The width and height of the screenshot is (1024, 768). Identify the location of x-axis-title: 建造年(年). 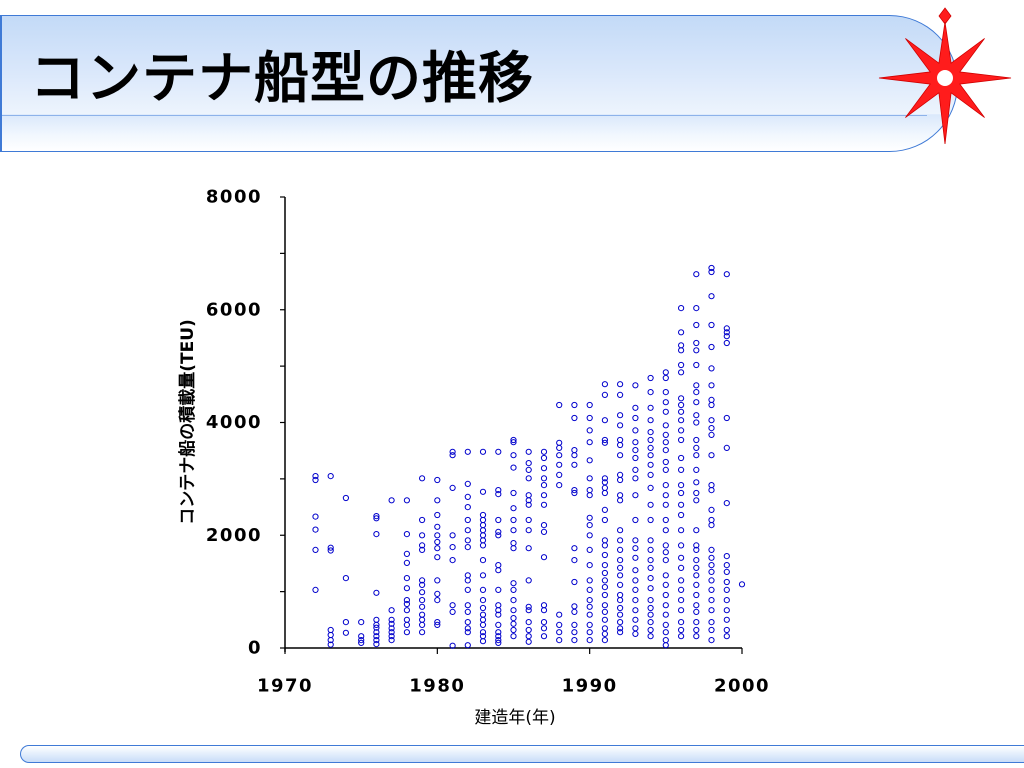
(514, 718).